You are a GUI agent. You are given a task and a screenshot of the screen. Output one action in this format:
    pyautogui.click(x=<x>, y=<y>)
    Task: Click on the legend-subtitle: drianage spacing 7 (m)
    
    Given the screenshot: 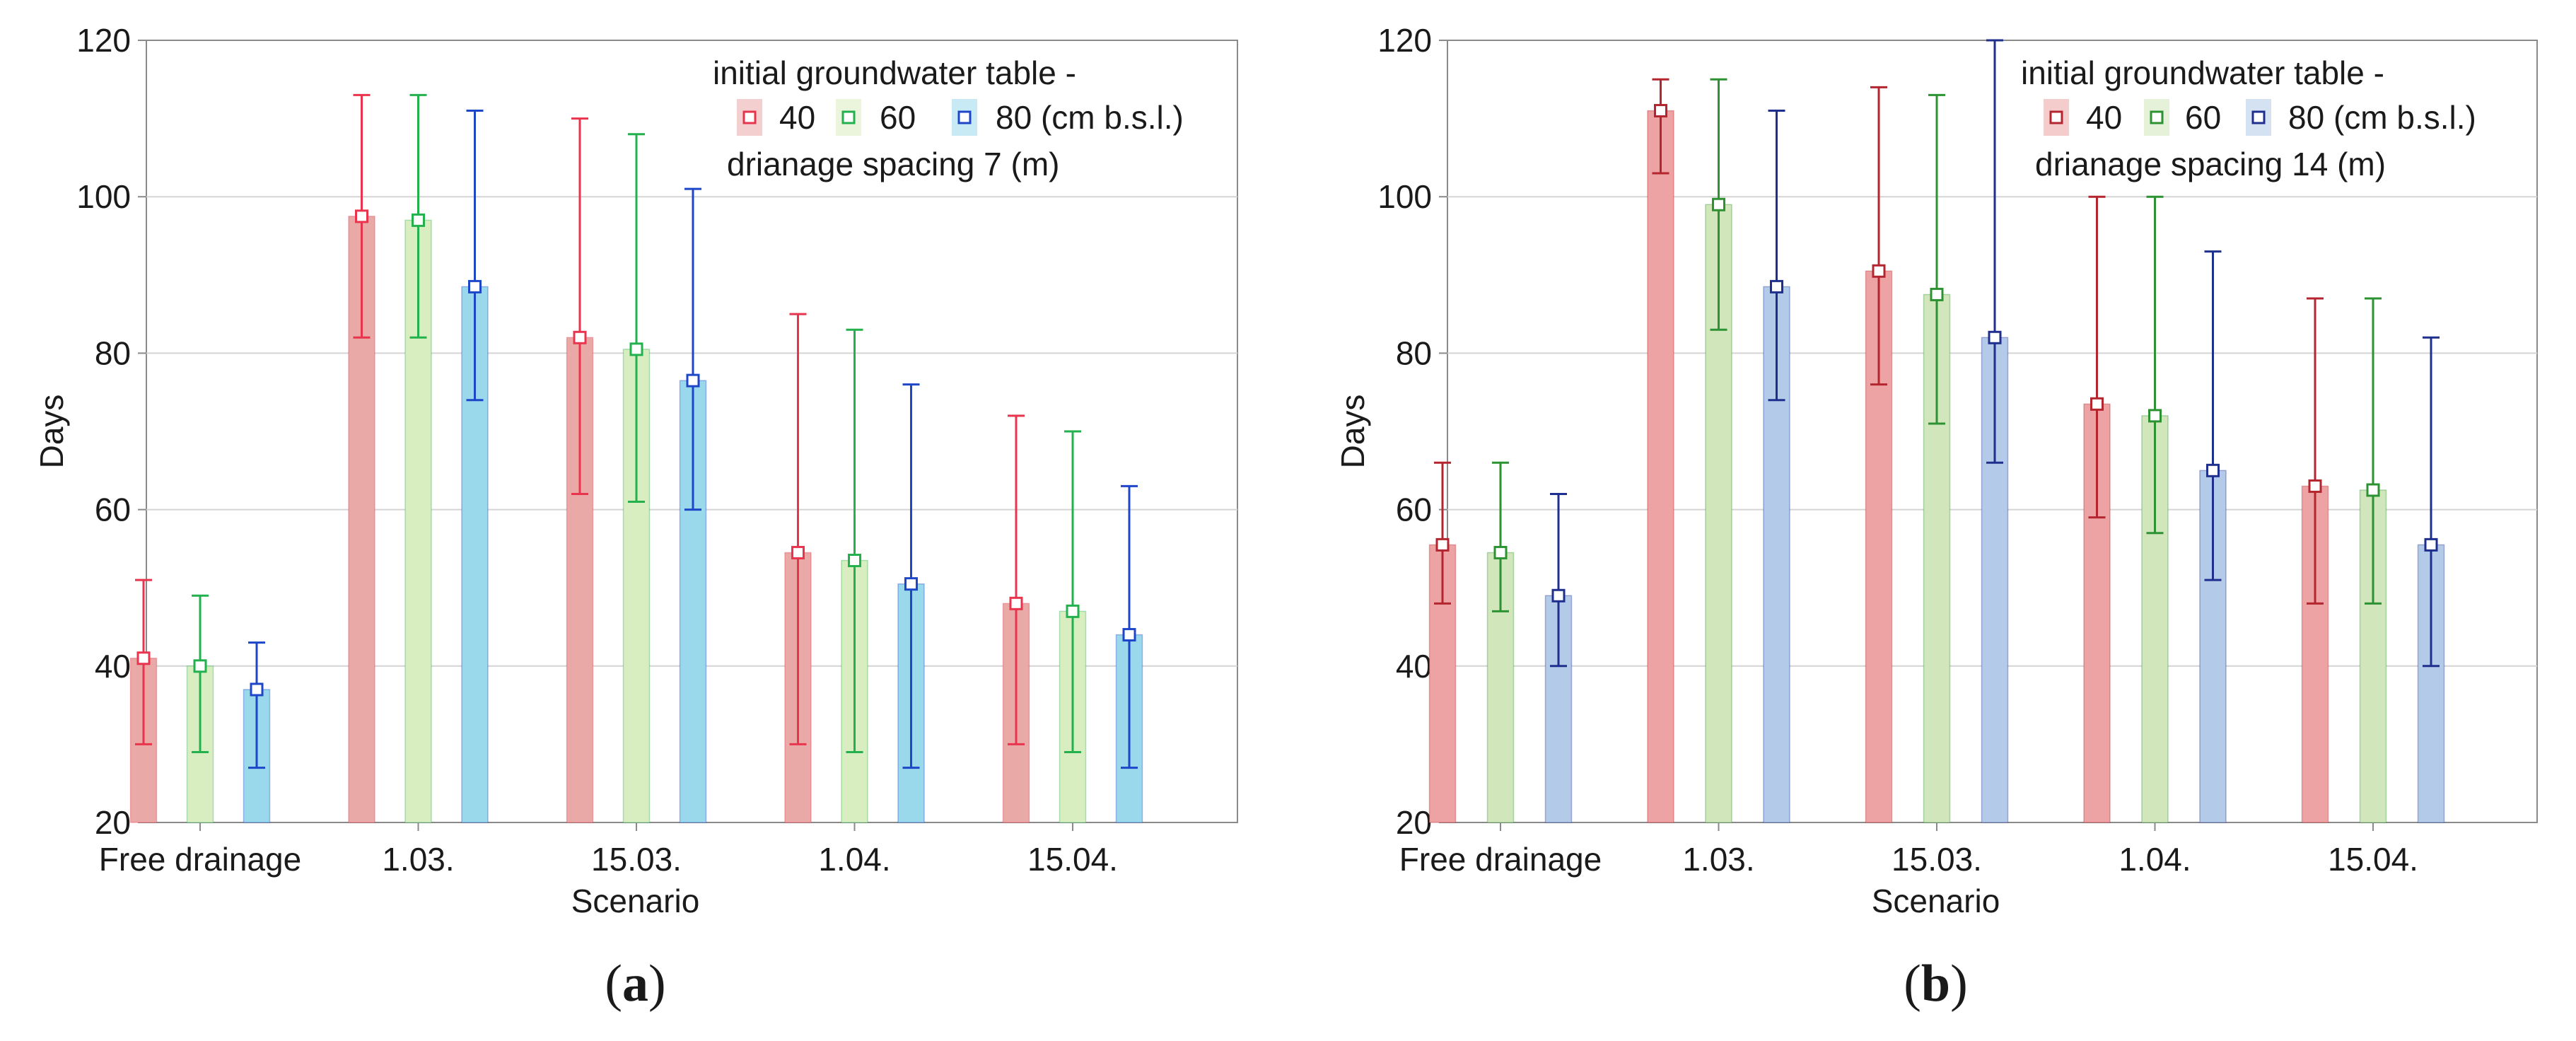 What is the action you would take?
    pyautogui.click(x=893, y=164)
    